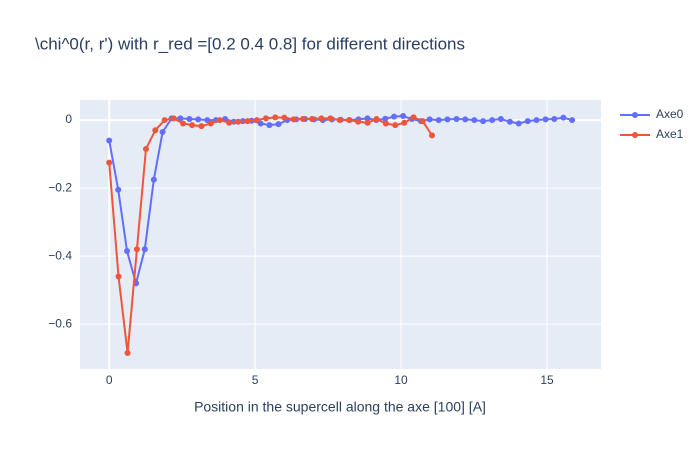  Describe the element at coordinates (401, 380) in the screenshot. I see `x-tick-label: 10` at that location.